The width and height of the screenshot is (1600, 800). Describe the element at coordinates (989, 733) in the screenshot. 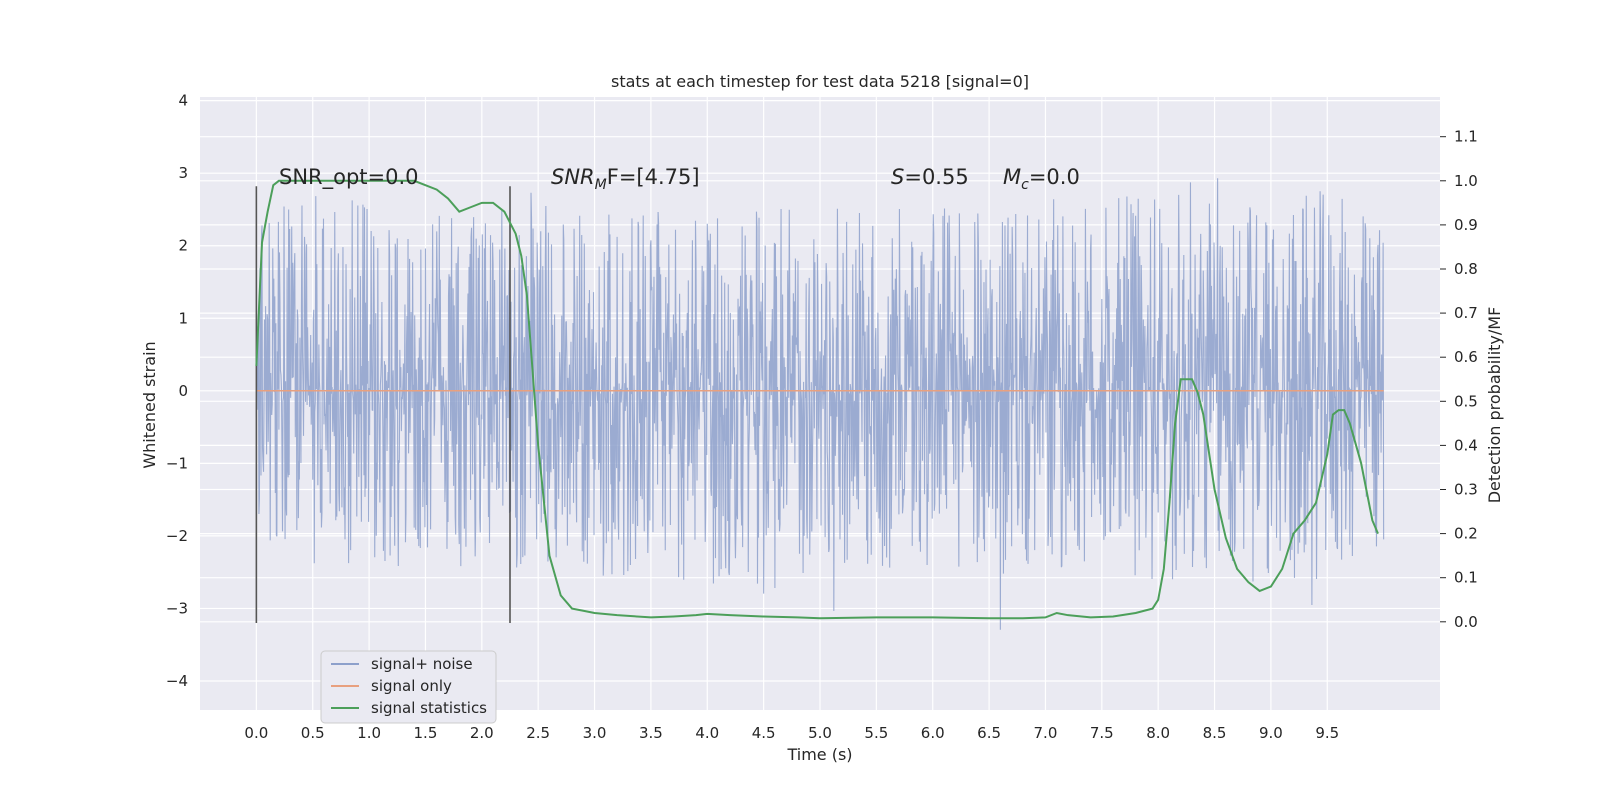

I see `x-tick-label: 6.5` at that location.